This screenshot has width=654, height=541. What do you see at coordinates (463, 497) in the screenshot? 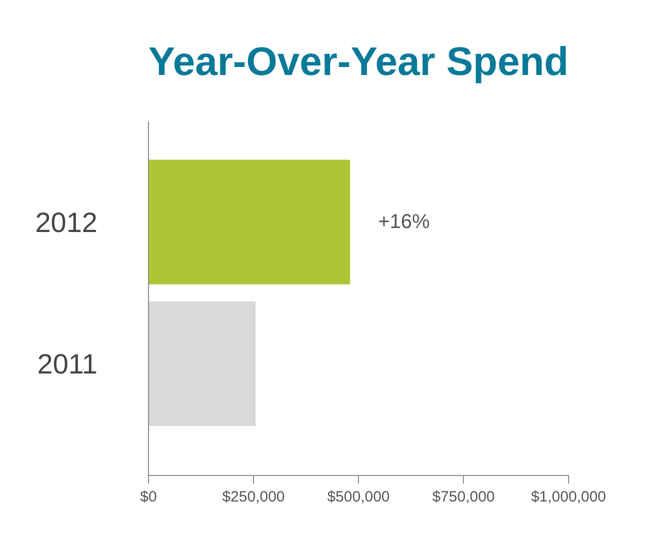
I see `x-tick-label: $750,000` at bounding box center [463, 497].